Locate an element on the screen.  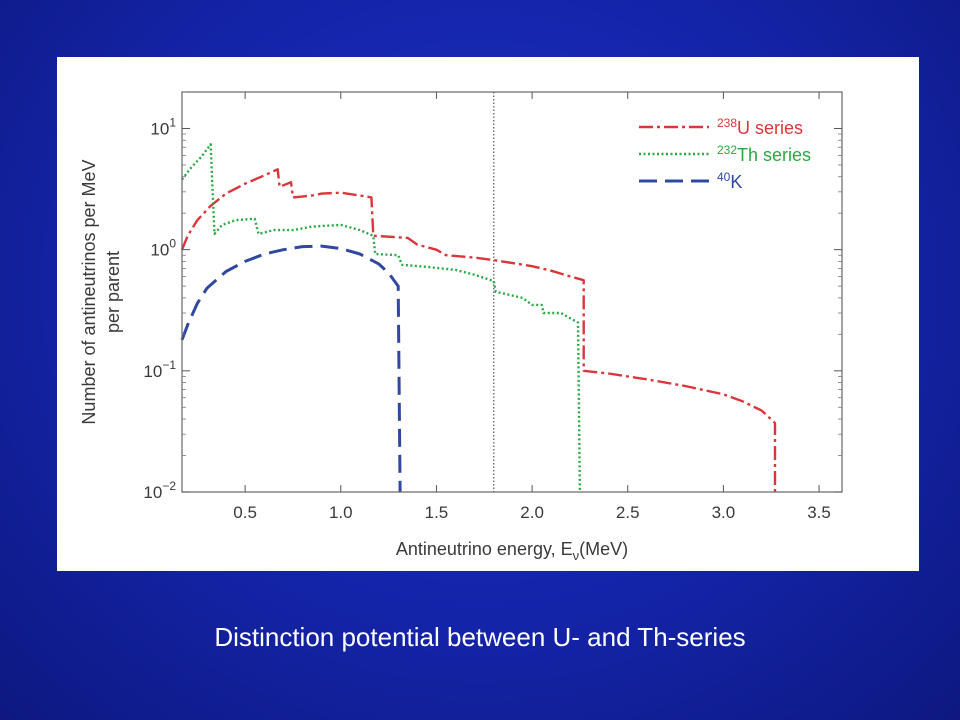
x-axis-label-subscript: ν is located at coordinates (576, 555).